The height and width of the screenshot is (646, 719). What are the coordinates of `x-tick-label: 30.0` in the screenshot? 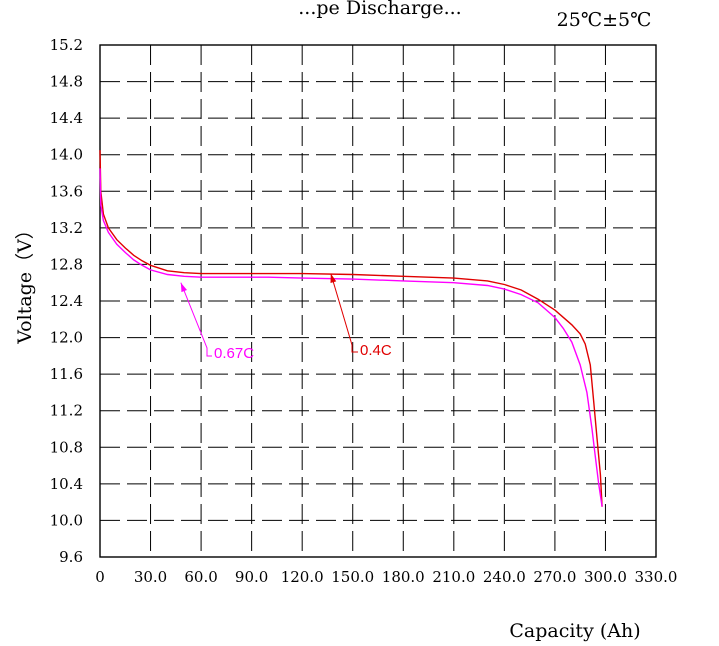 It's located at (150, 577).